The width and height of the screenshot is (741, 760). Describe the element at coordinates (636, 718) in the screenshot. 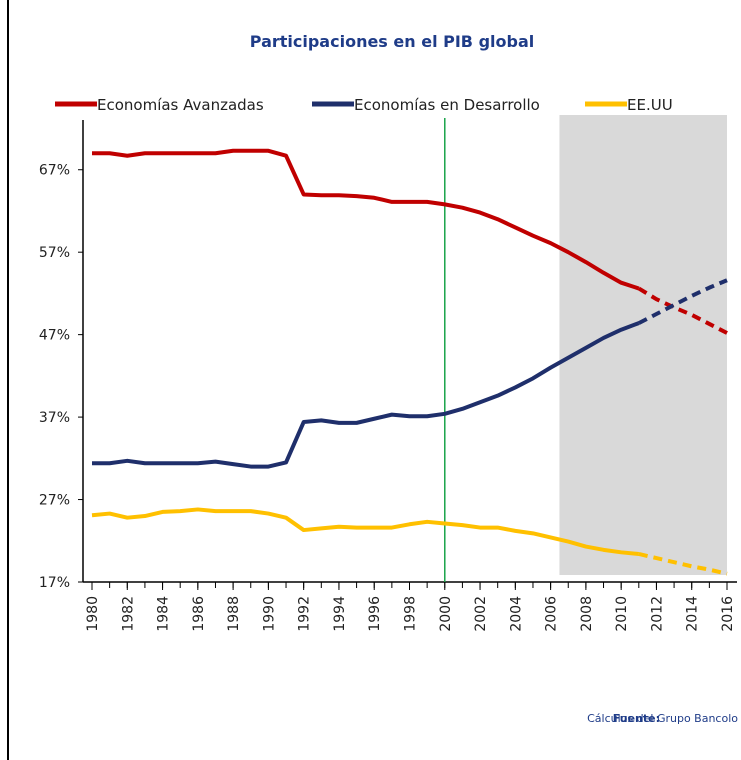

I see `source-label: Fuente:` at that location.